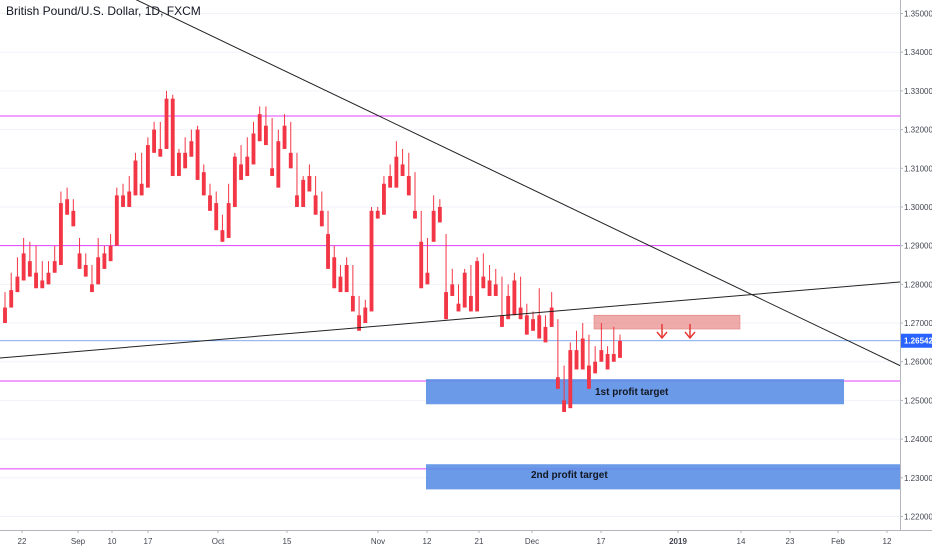 This screenshot has height=550, width=932. What do you see at coordinates (378, 541) in the screenshot?
I see `x-tick-label: Nov` at bounding box center [378, 541].